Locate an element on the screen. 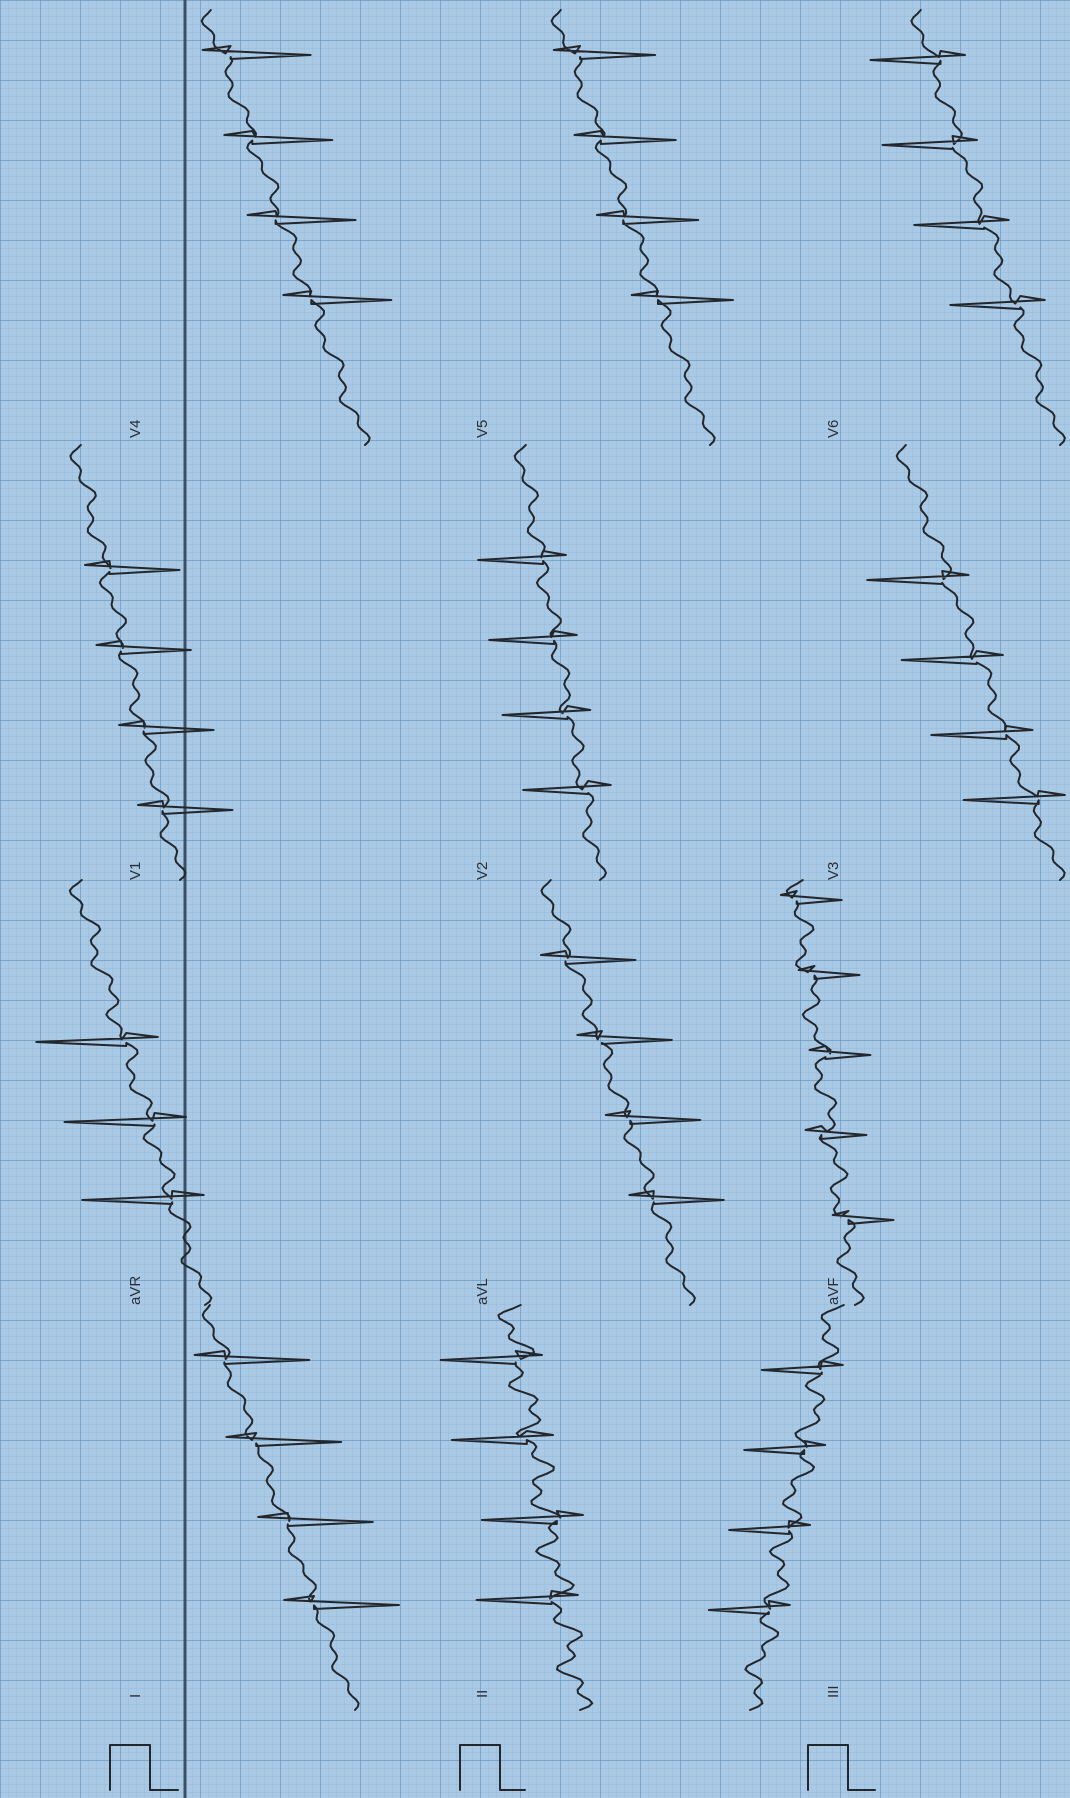 Image resolution: width=1070 pixels, height=1798 pixels. lead-label-aVL: aVL is located at coordinates (482, 1291).